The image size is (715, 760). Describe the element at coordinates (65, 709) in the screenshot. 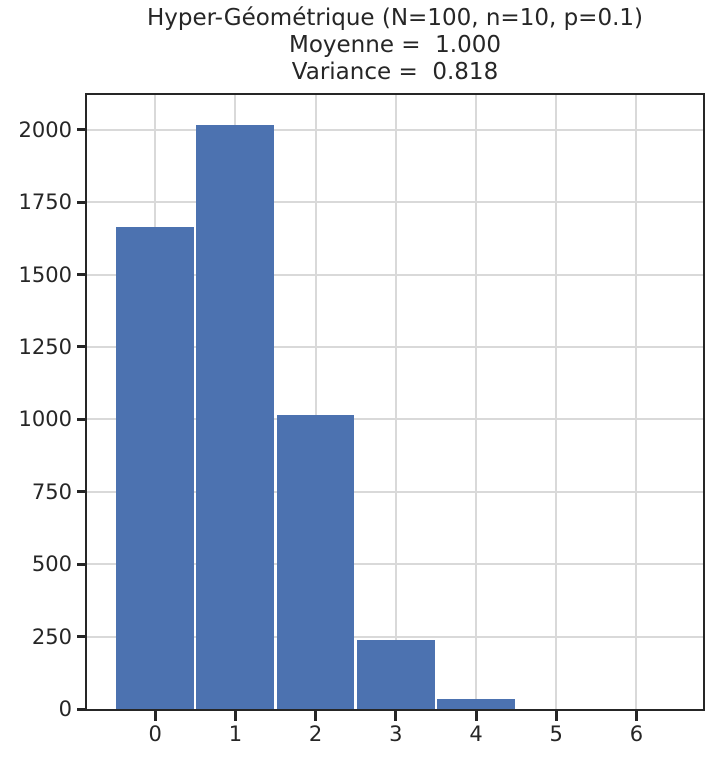

I see `y-axis-tick-label: 0` at that location.